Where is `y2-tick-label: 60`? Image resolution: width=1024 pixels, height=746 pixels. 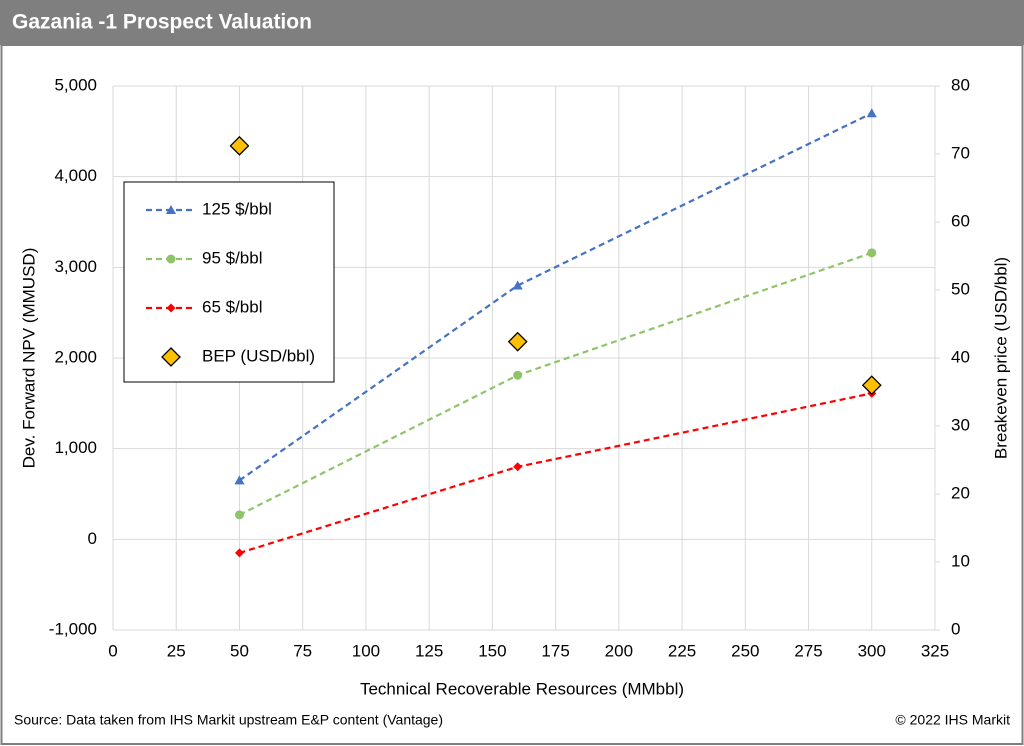
y2-tick-label: 60 is located at coordinates (960, 220).